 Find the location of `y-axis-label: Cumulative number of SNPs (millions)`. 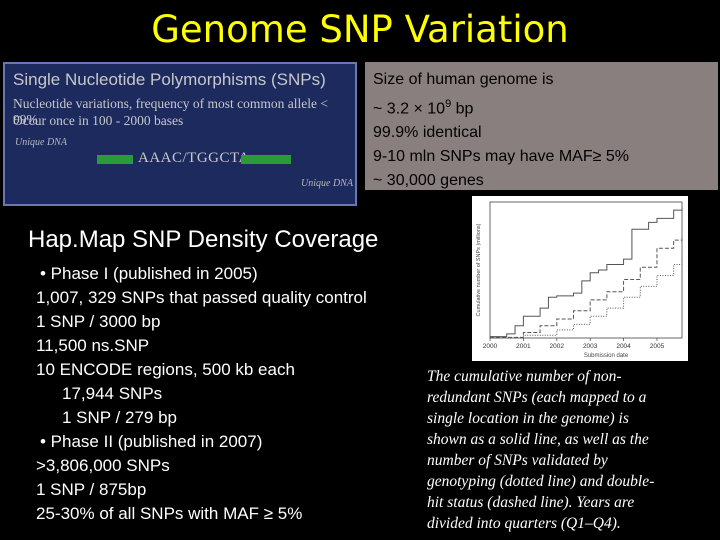

y-axis-label: Cumulative number of SNPs (millions) is located at coordinates (479, 269).